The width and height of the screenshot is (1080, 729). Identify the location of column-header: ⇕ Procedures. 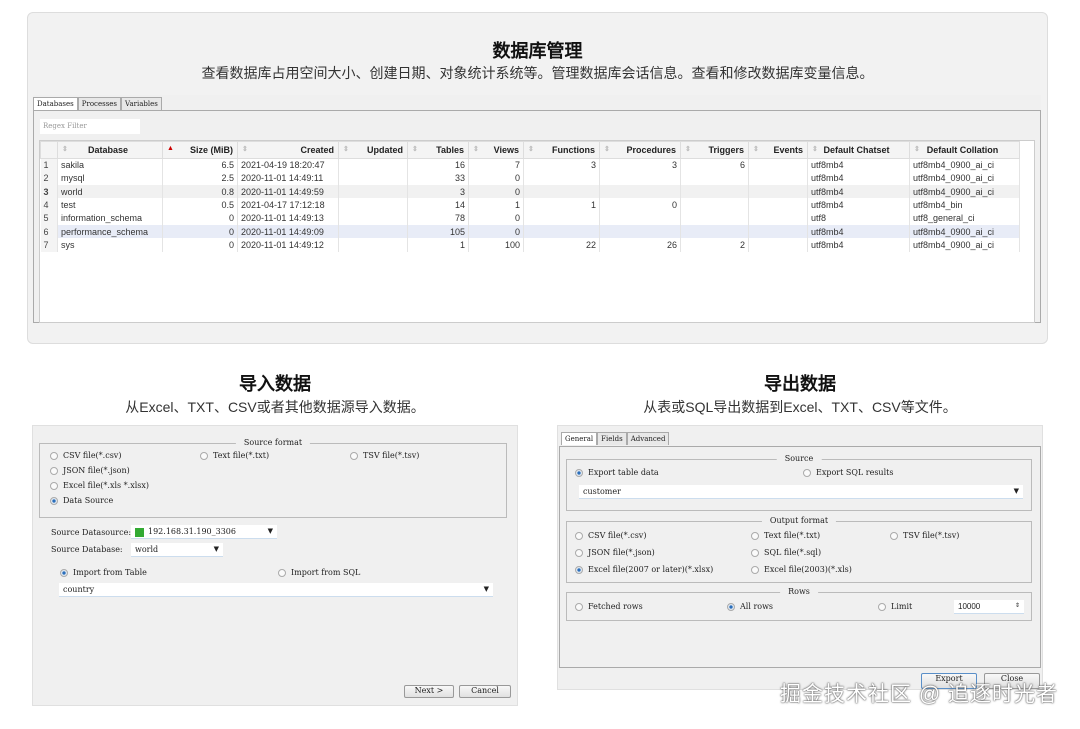
(640, 150).